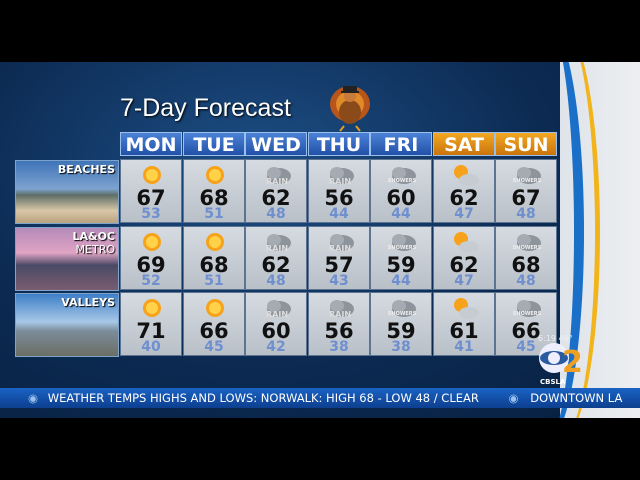 This screenshot has width=640, height=480. What do you see at coordinates (214, 265) in the screenshot?
I see `high-temp: 68` at bounding box center [214, 265].